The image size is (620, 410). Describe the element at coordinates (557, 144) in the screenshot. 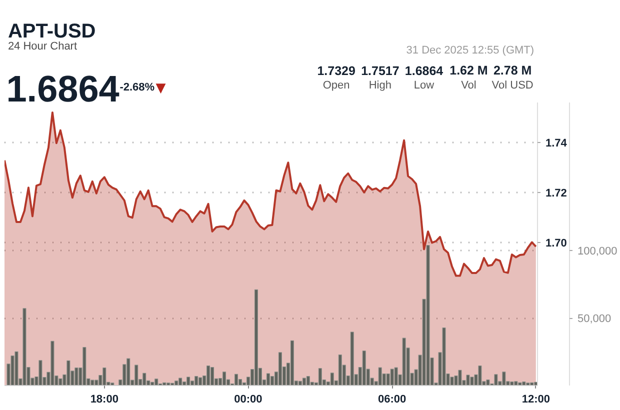

I see `y-tick-label: 1.74` at that location.